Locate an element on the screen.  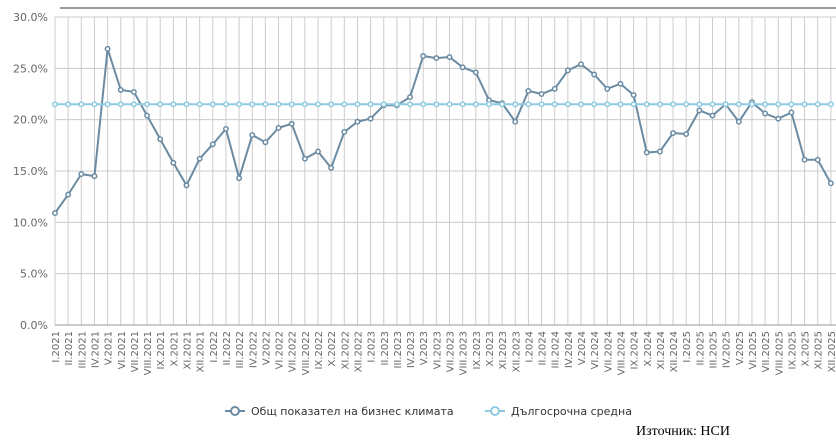
x-tick-label: II.2021 is located at coordinates (69, 348).